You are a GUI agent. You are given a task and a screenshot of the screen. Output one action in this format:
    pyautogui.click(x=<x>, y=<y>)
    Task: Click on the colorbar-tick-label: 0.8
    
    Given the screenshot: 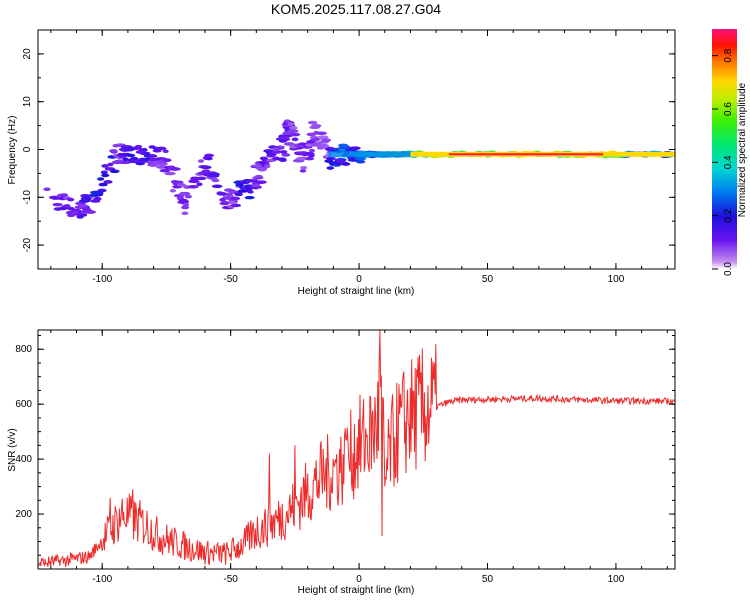 What is the action you would take?
    pyautogui.click(x=728, y=55)
    